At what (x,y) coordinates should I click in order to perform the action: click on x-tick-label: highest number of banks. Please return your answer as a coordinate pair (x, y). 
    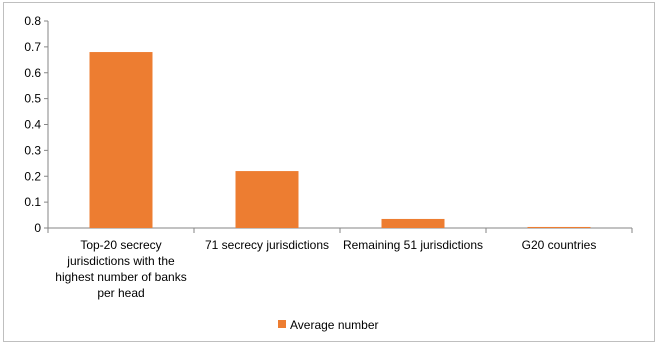
    Looking at the image, I should click on (120, 277).